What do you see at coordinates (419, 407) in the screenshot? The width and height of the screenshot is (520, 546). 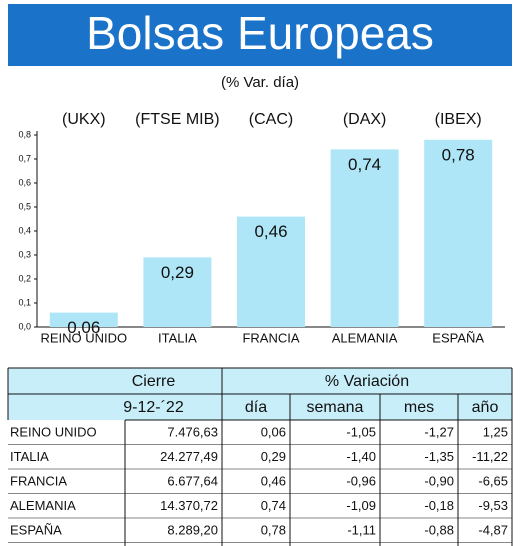 I see `table-column-header: mes` at bounding box center [419, 407].